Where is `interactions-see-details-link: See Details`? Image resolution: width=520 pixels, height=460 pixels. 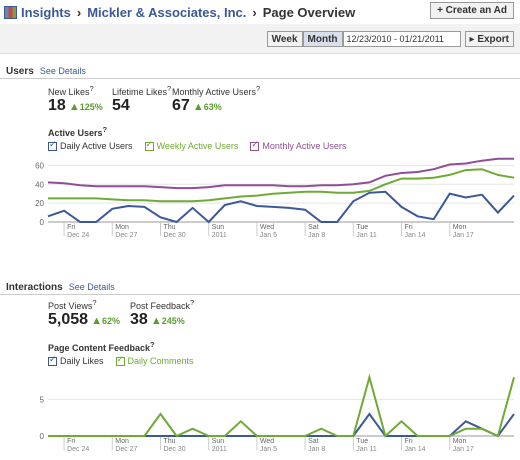 interactions-see-details-link: See Details is located at coordinates (91, 287).